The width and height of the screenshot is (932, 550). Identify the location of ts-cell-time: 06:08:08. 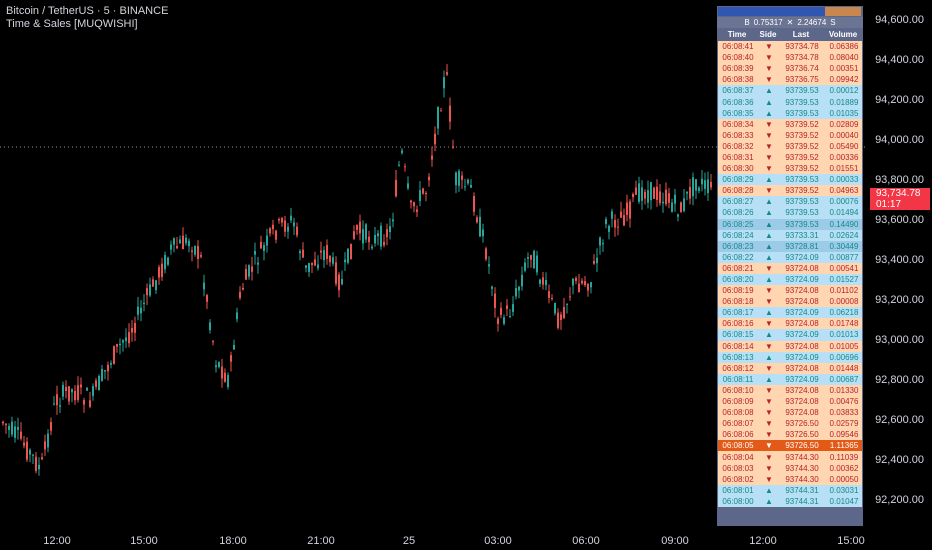
(738, 413).